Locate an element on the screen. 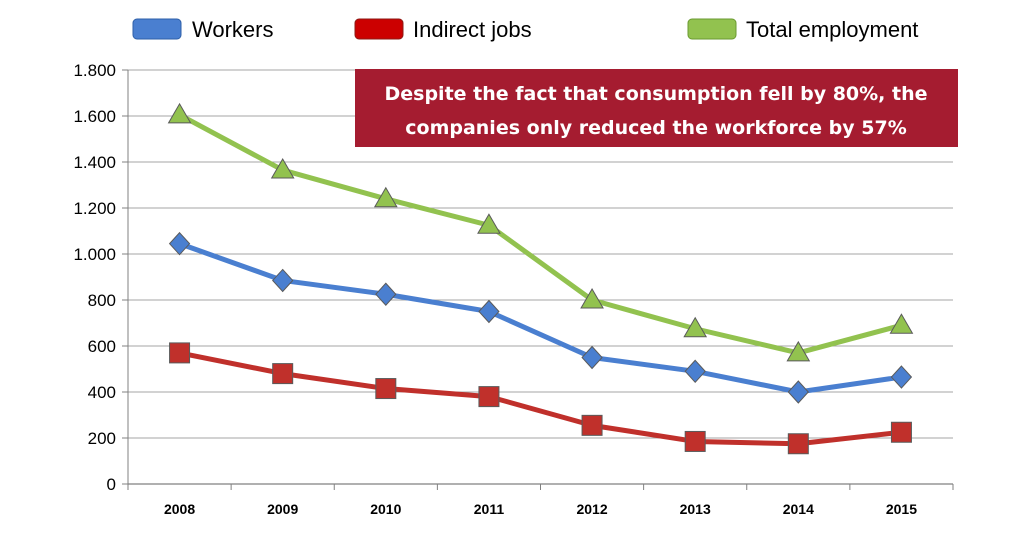  y-tick-label: 1.200 is located at coordinates (94, 208).